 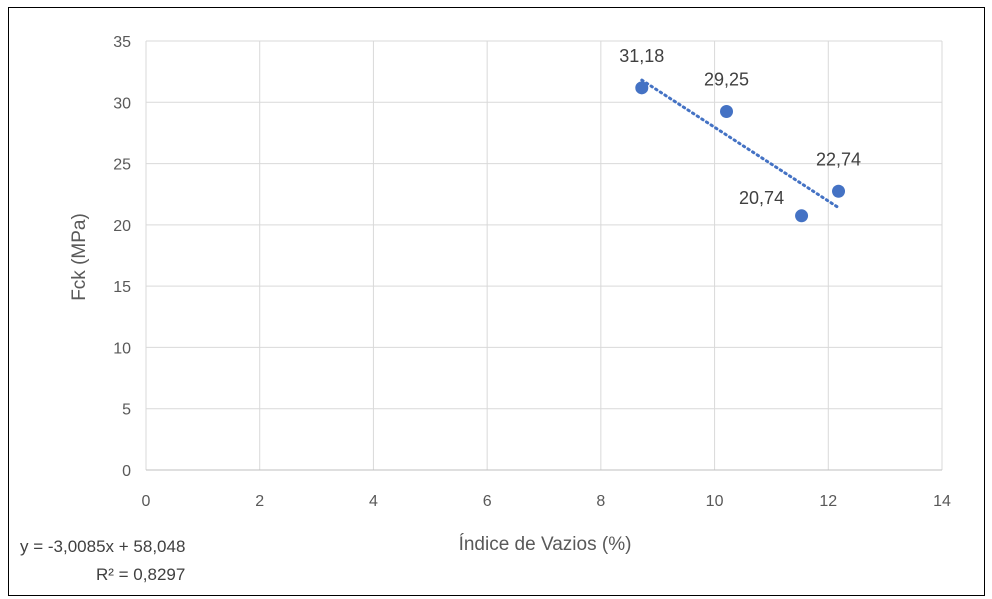 What do you see at coordinates (715, 501) in the screenshot?
I see `x-tick-label: 10` at bounding box center [715, 501].